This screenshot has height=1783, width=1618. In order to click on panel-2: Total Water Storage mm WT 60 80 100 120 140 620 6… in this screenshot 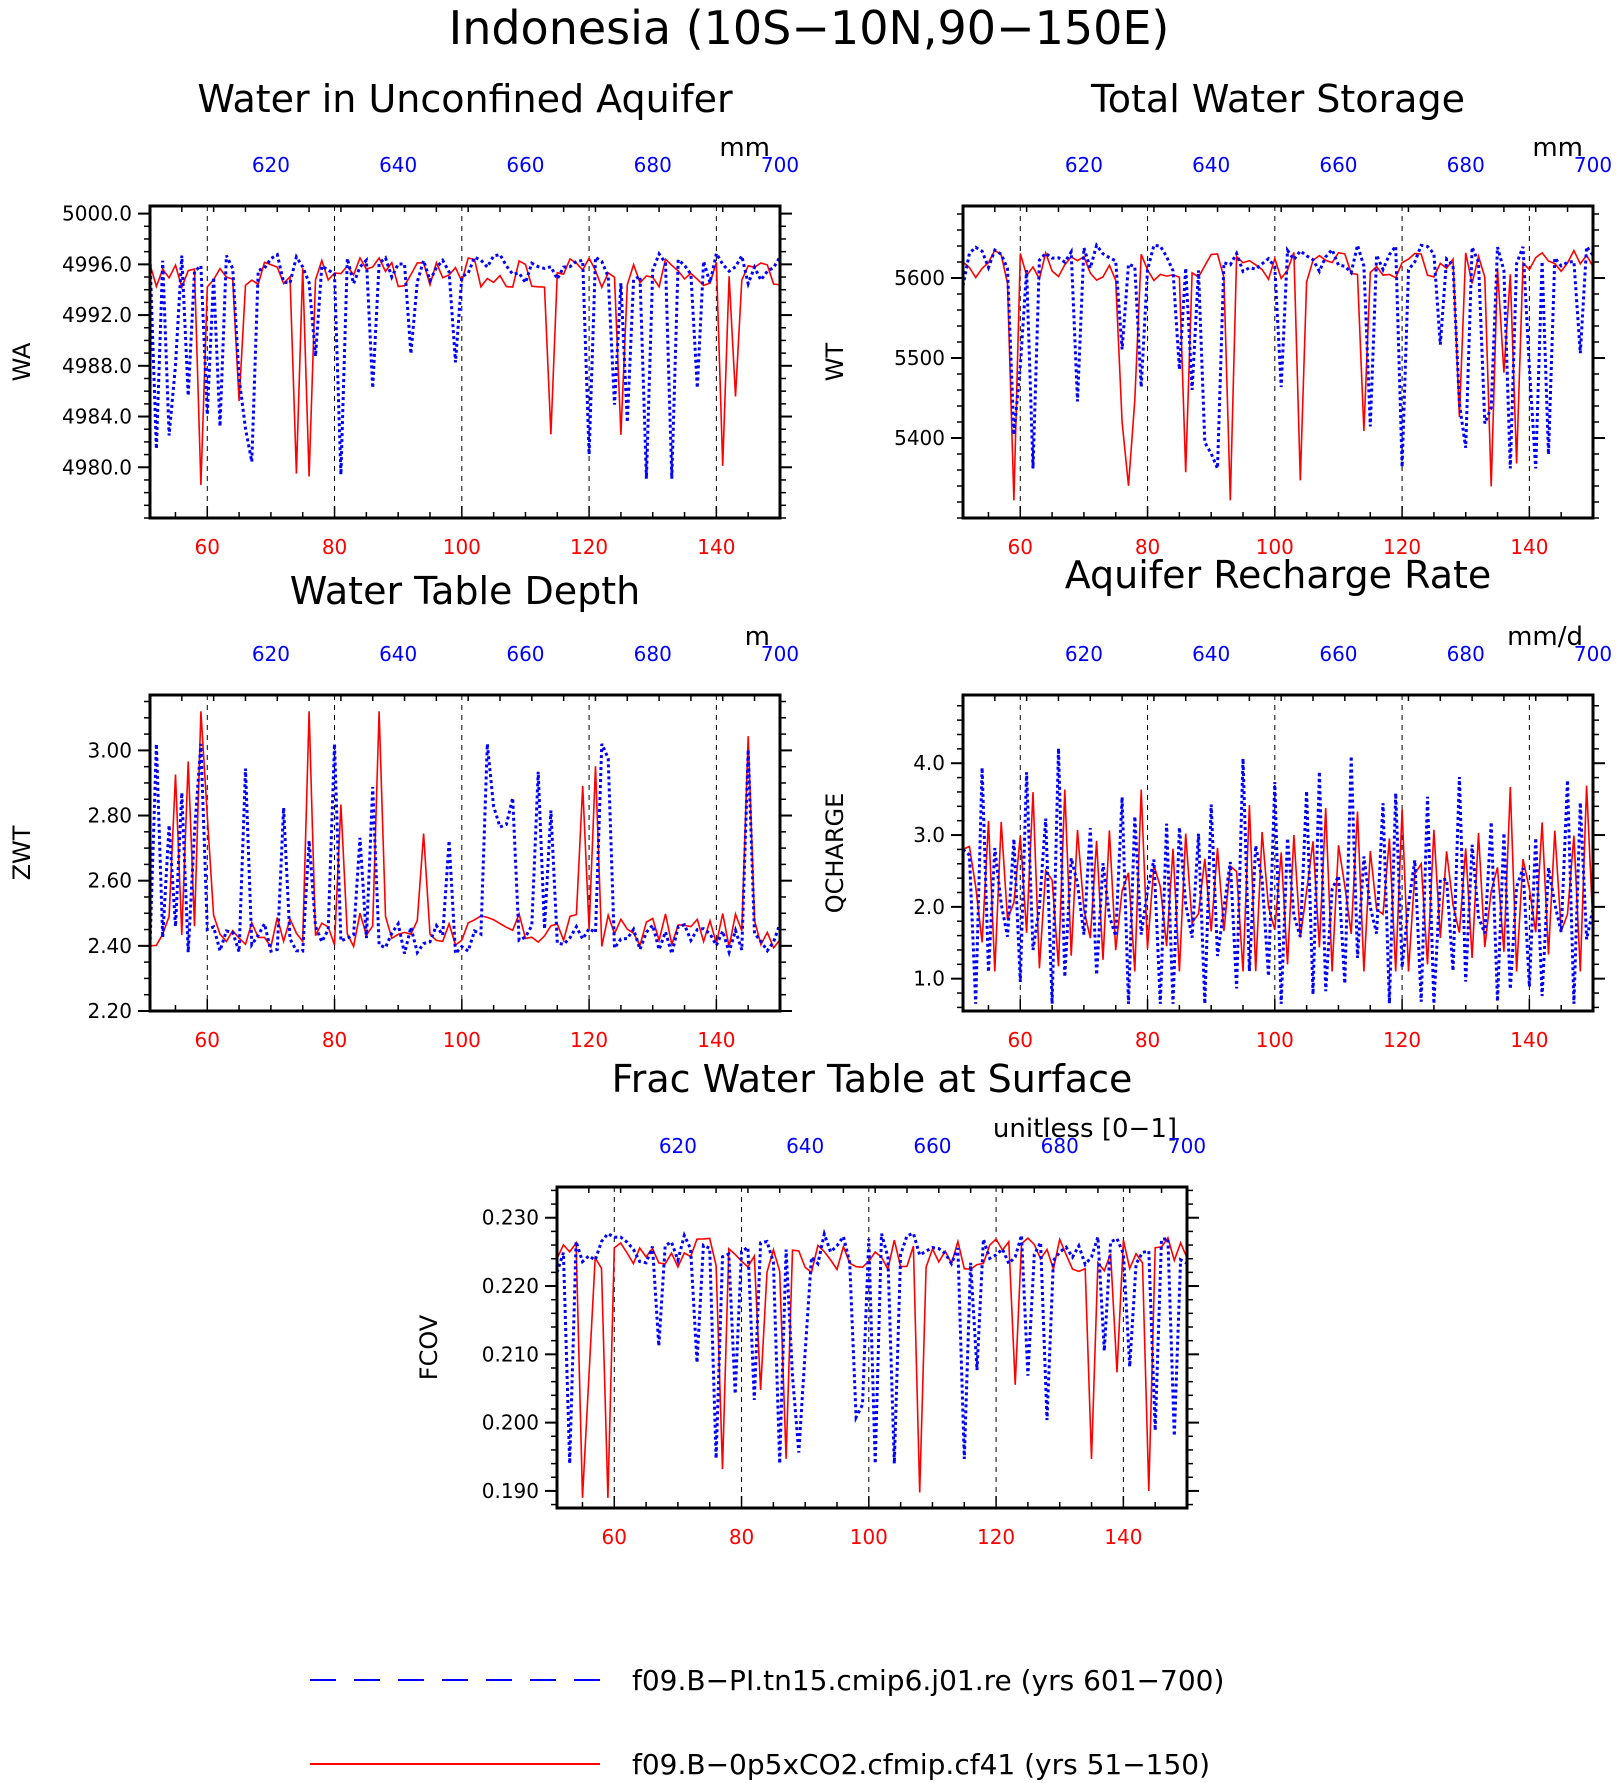, I will do `click(1216, 318)`.